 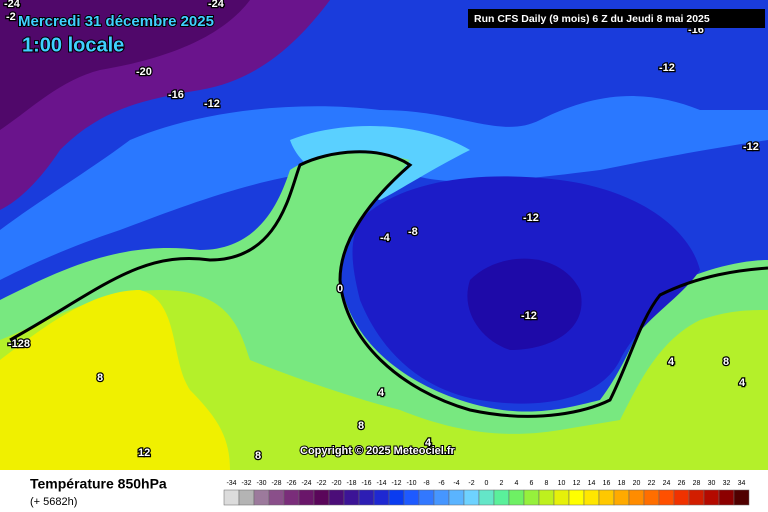 What do you see at coordinates (176, 95) in the screenshot?
I see `contour-label: -16` at bounding box center [176, 95].